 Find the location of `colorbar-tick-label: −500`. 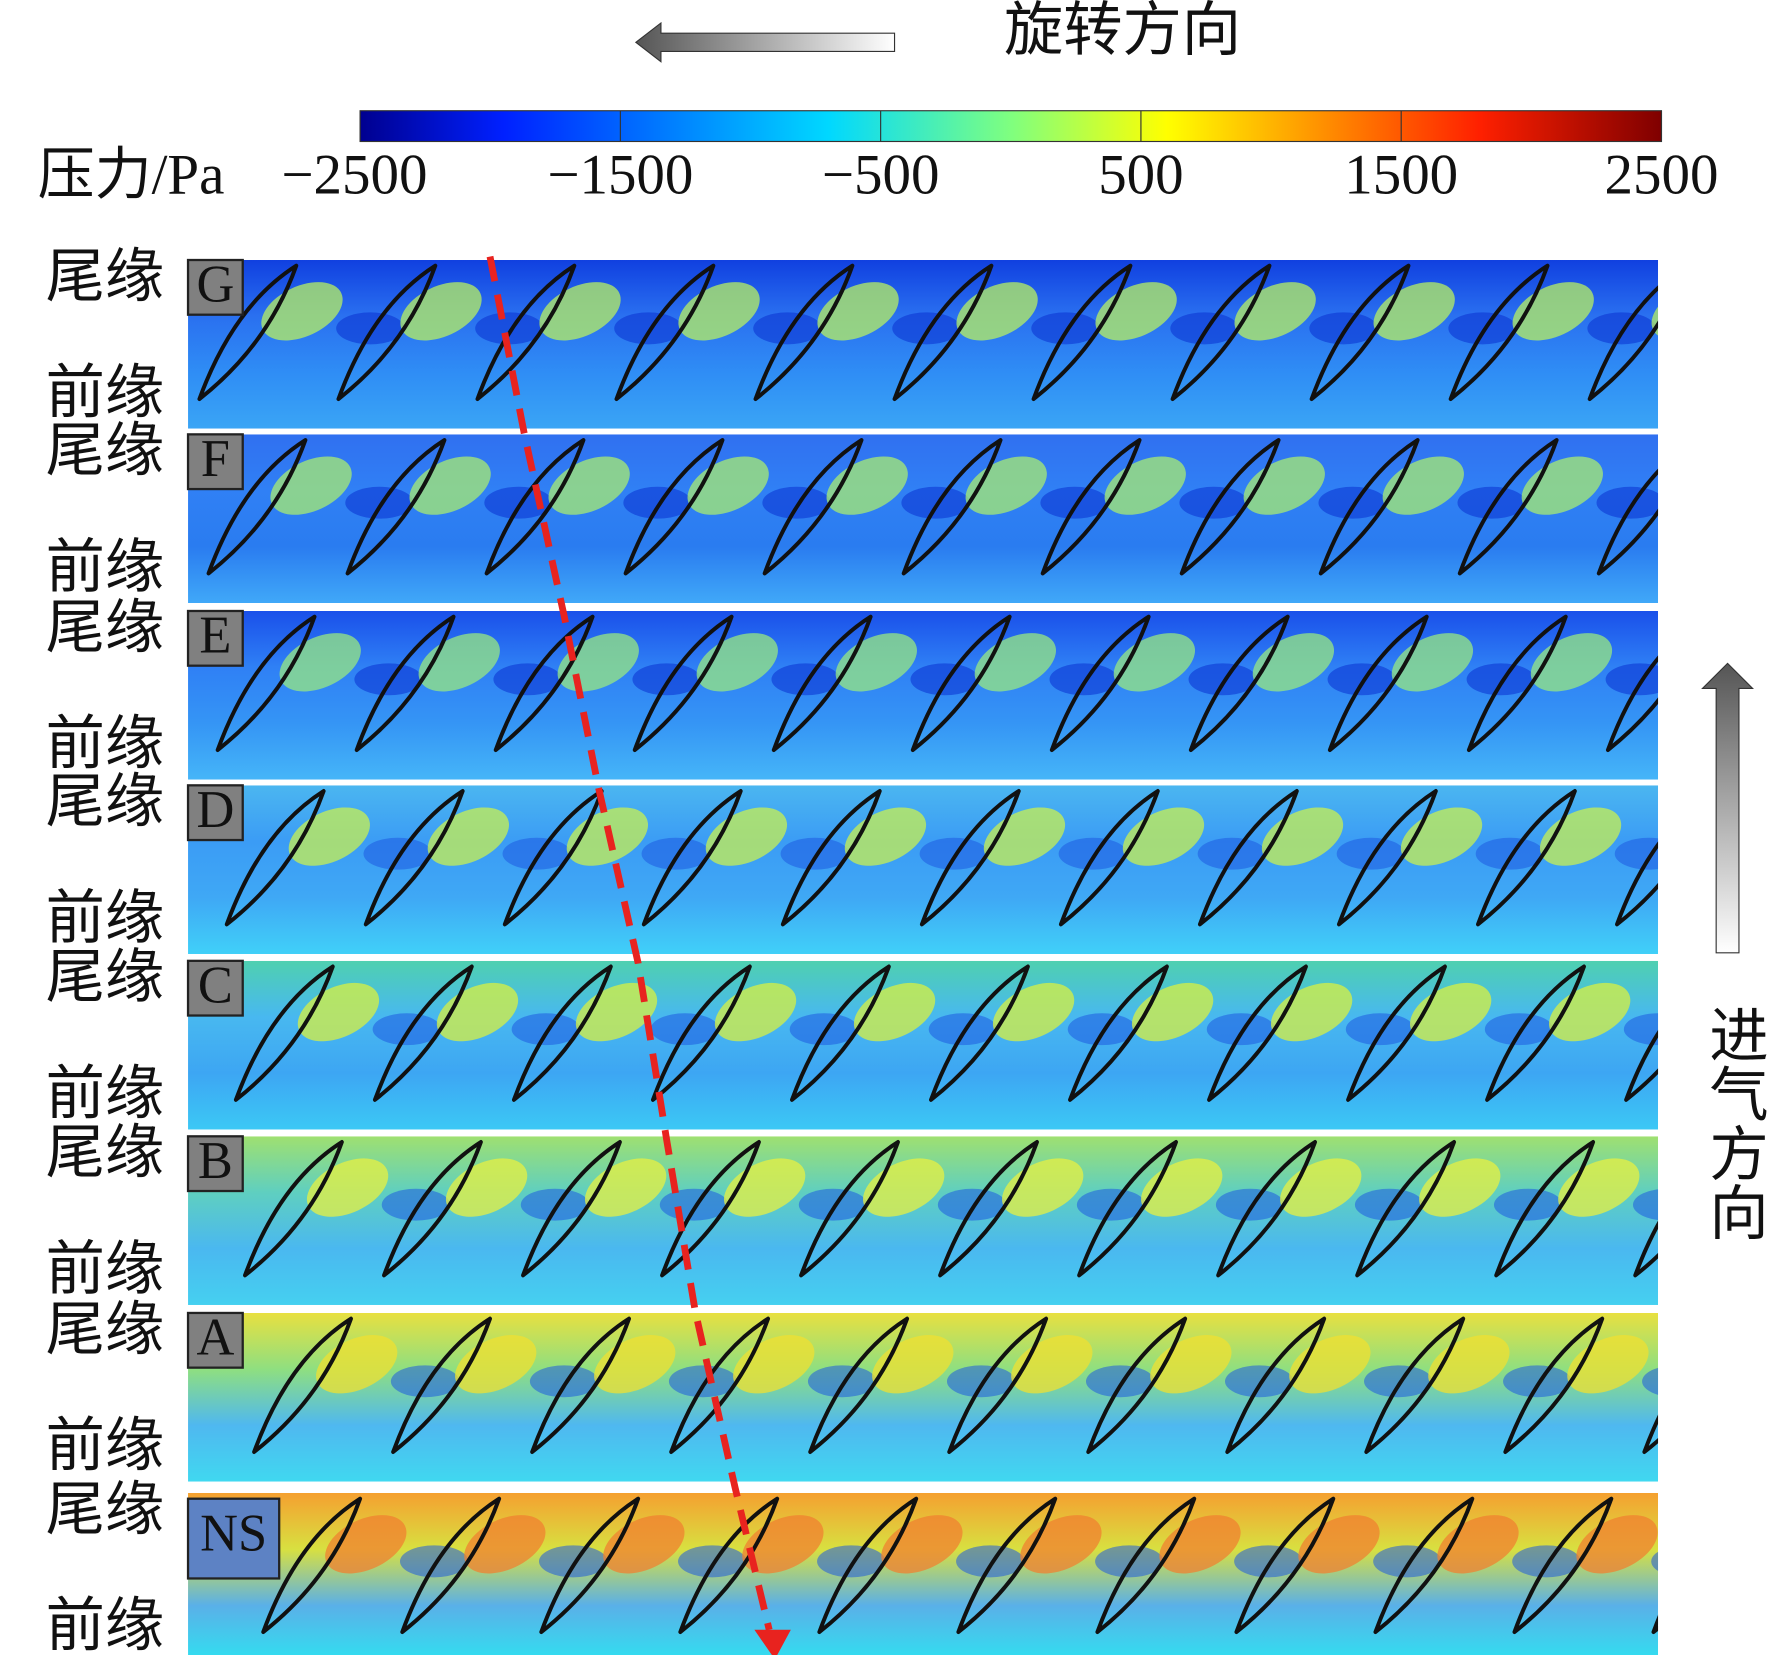

colorbar-tick-label: −500 is located at coordinates (881, 174).